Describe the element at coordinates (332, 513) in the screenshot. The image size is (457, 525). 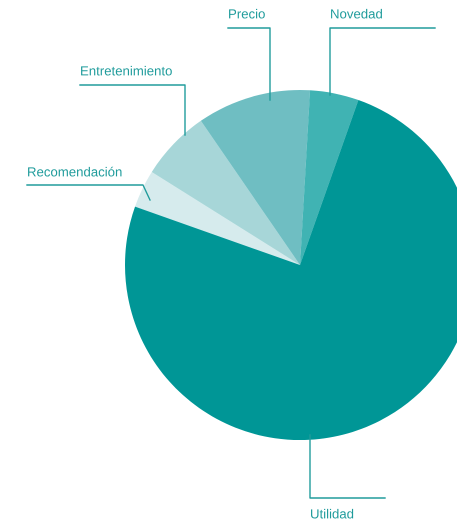
I see `slice-label: Utilidad` at that location.